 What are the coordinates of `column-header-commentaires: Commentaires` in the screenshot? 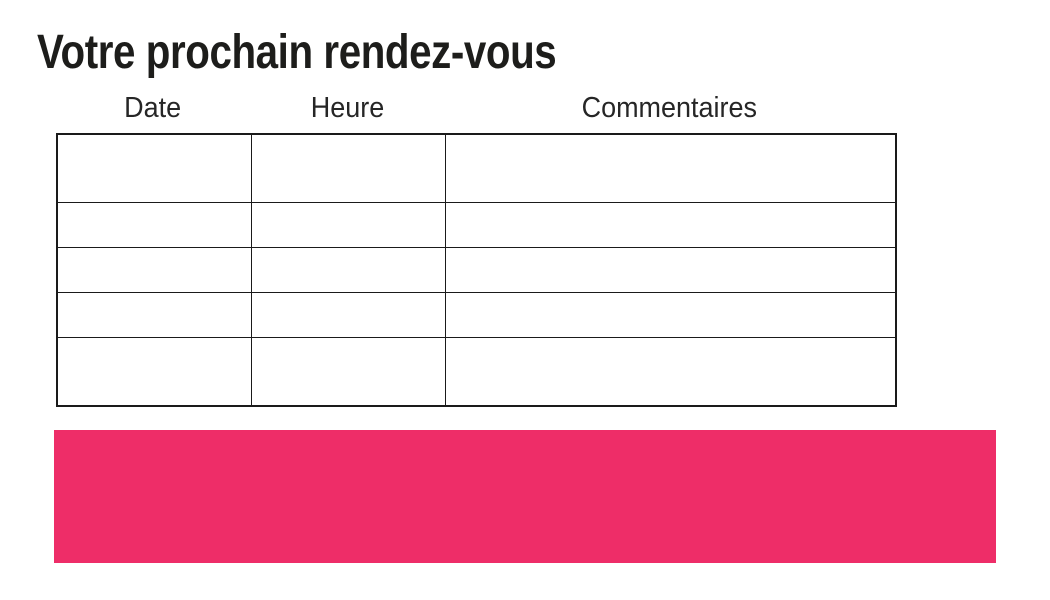 It's located at (669, 108).